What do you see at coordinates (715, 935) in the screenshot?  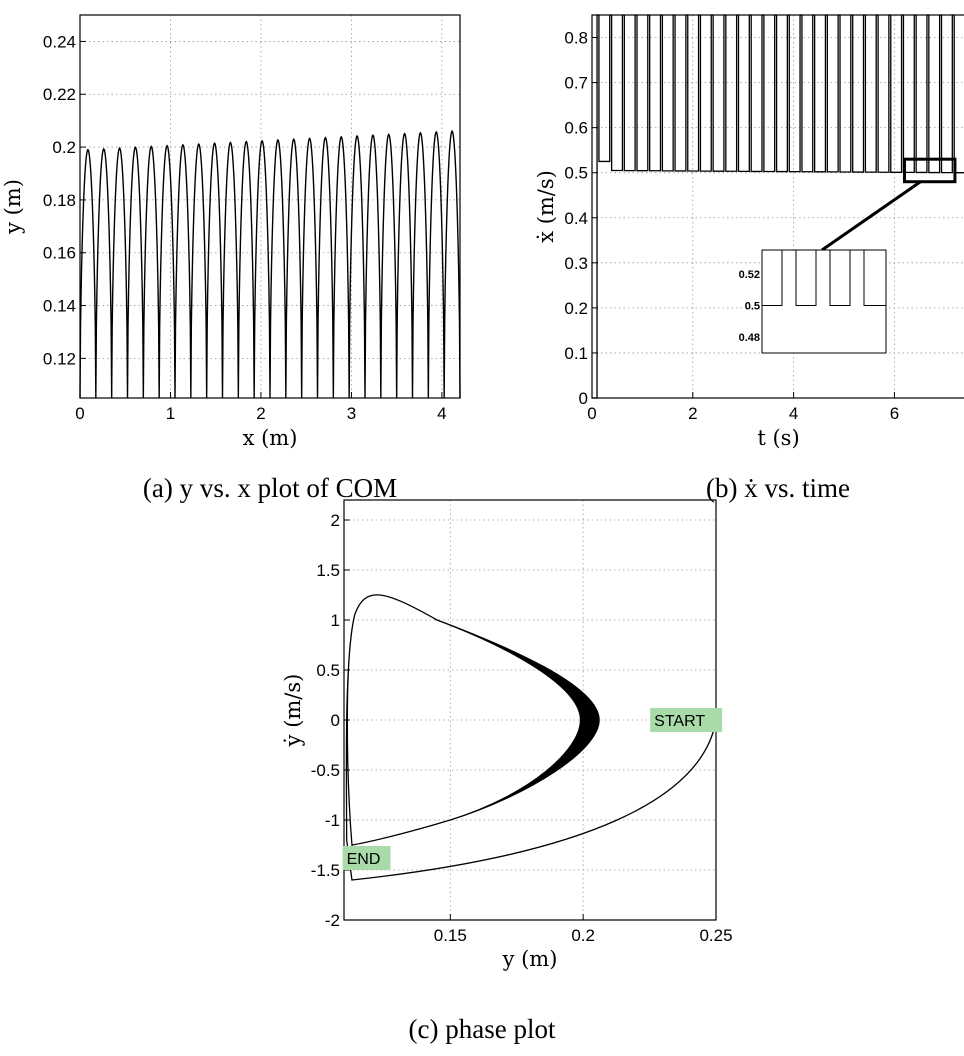 I see `x-tick-label: 0.25` at bounding box center [715, 935].